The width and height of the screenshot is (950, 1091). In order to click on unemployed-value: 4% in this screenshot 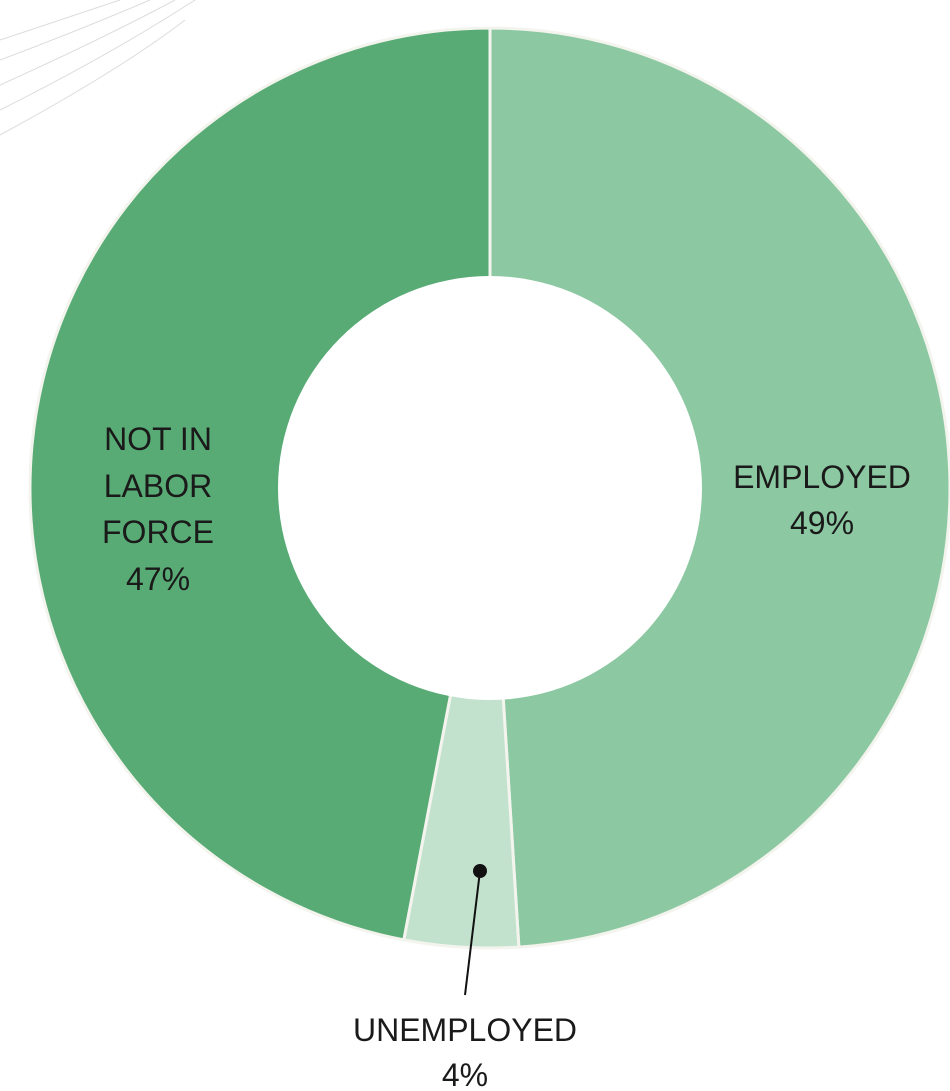, I will do `click(465, 1074)`.